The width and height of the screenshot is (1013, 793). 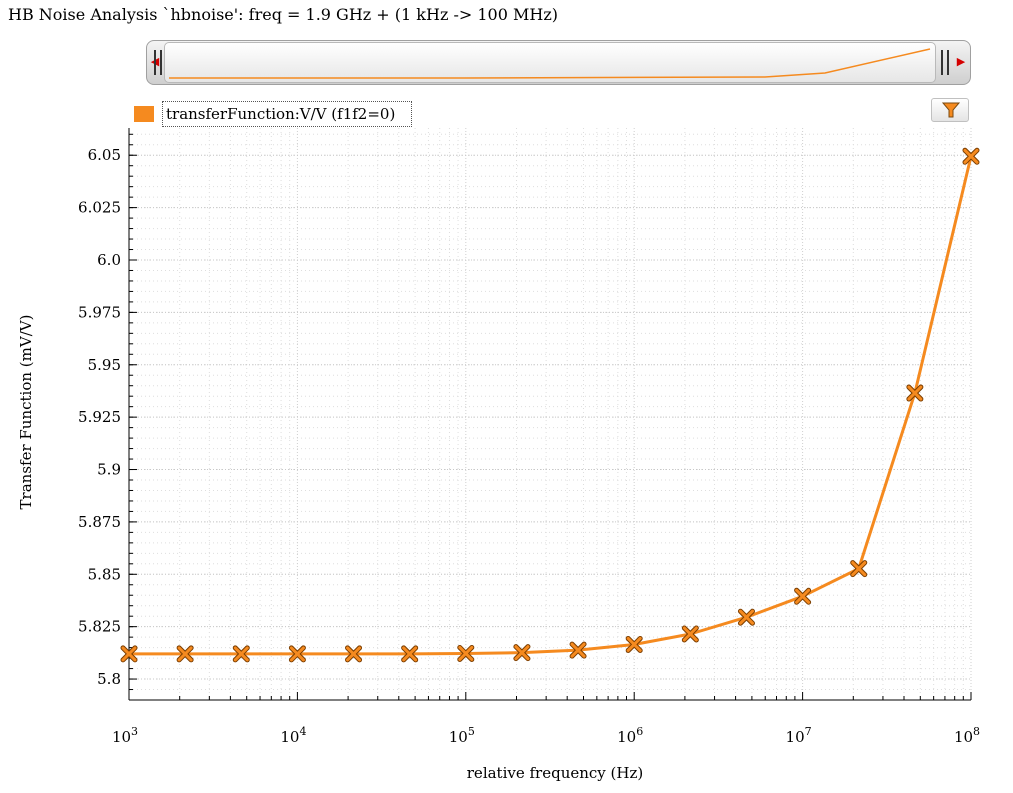 I want to click on x-axis-title: relative frequency (Hz), so click(x=555, y=773).